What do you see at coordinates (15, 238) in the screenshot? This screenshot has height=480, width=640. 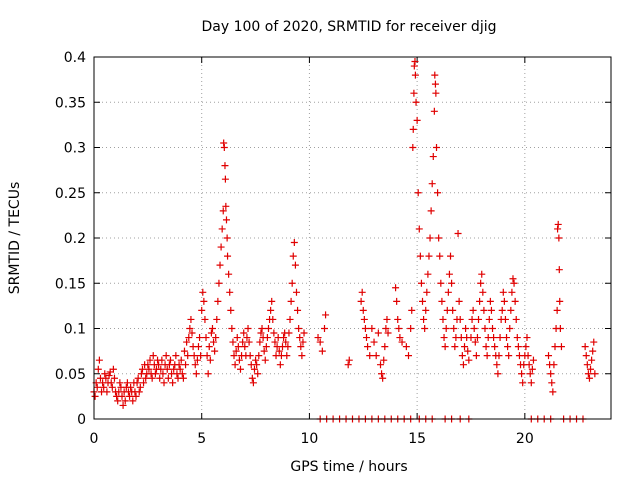 I see `y-axis-label: SRMTID / TECUs` at bounding box center [15, 238].